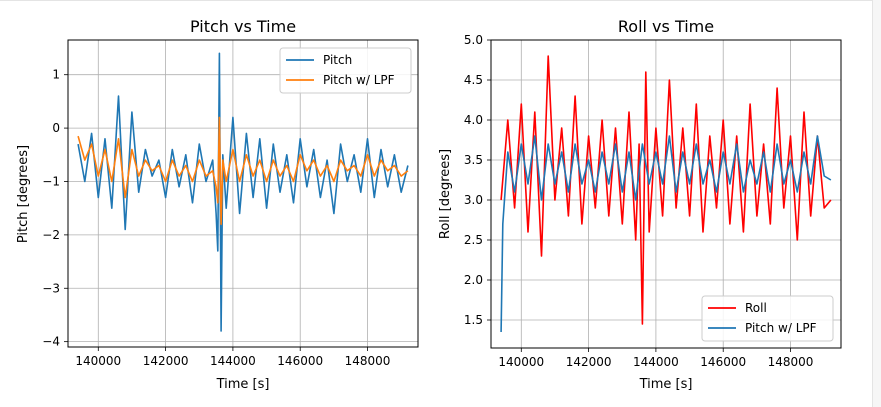 The image size is (881, 407). I want to click on pitch-legend-label: Pitch, so click(337, 60).